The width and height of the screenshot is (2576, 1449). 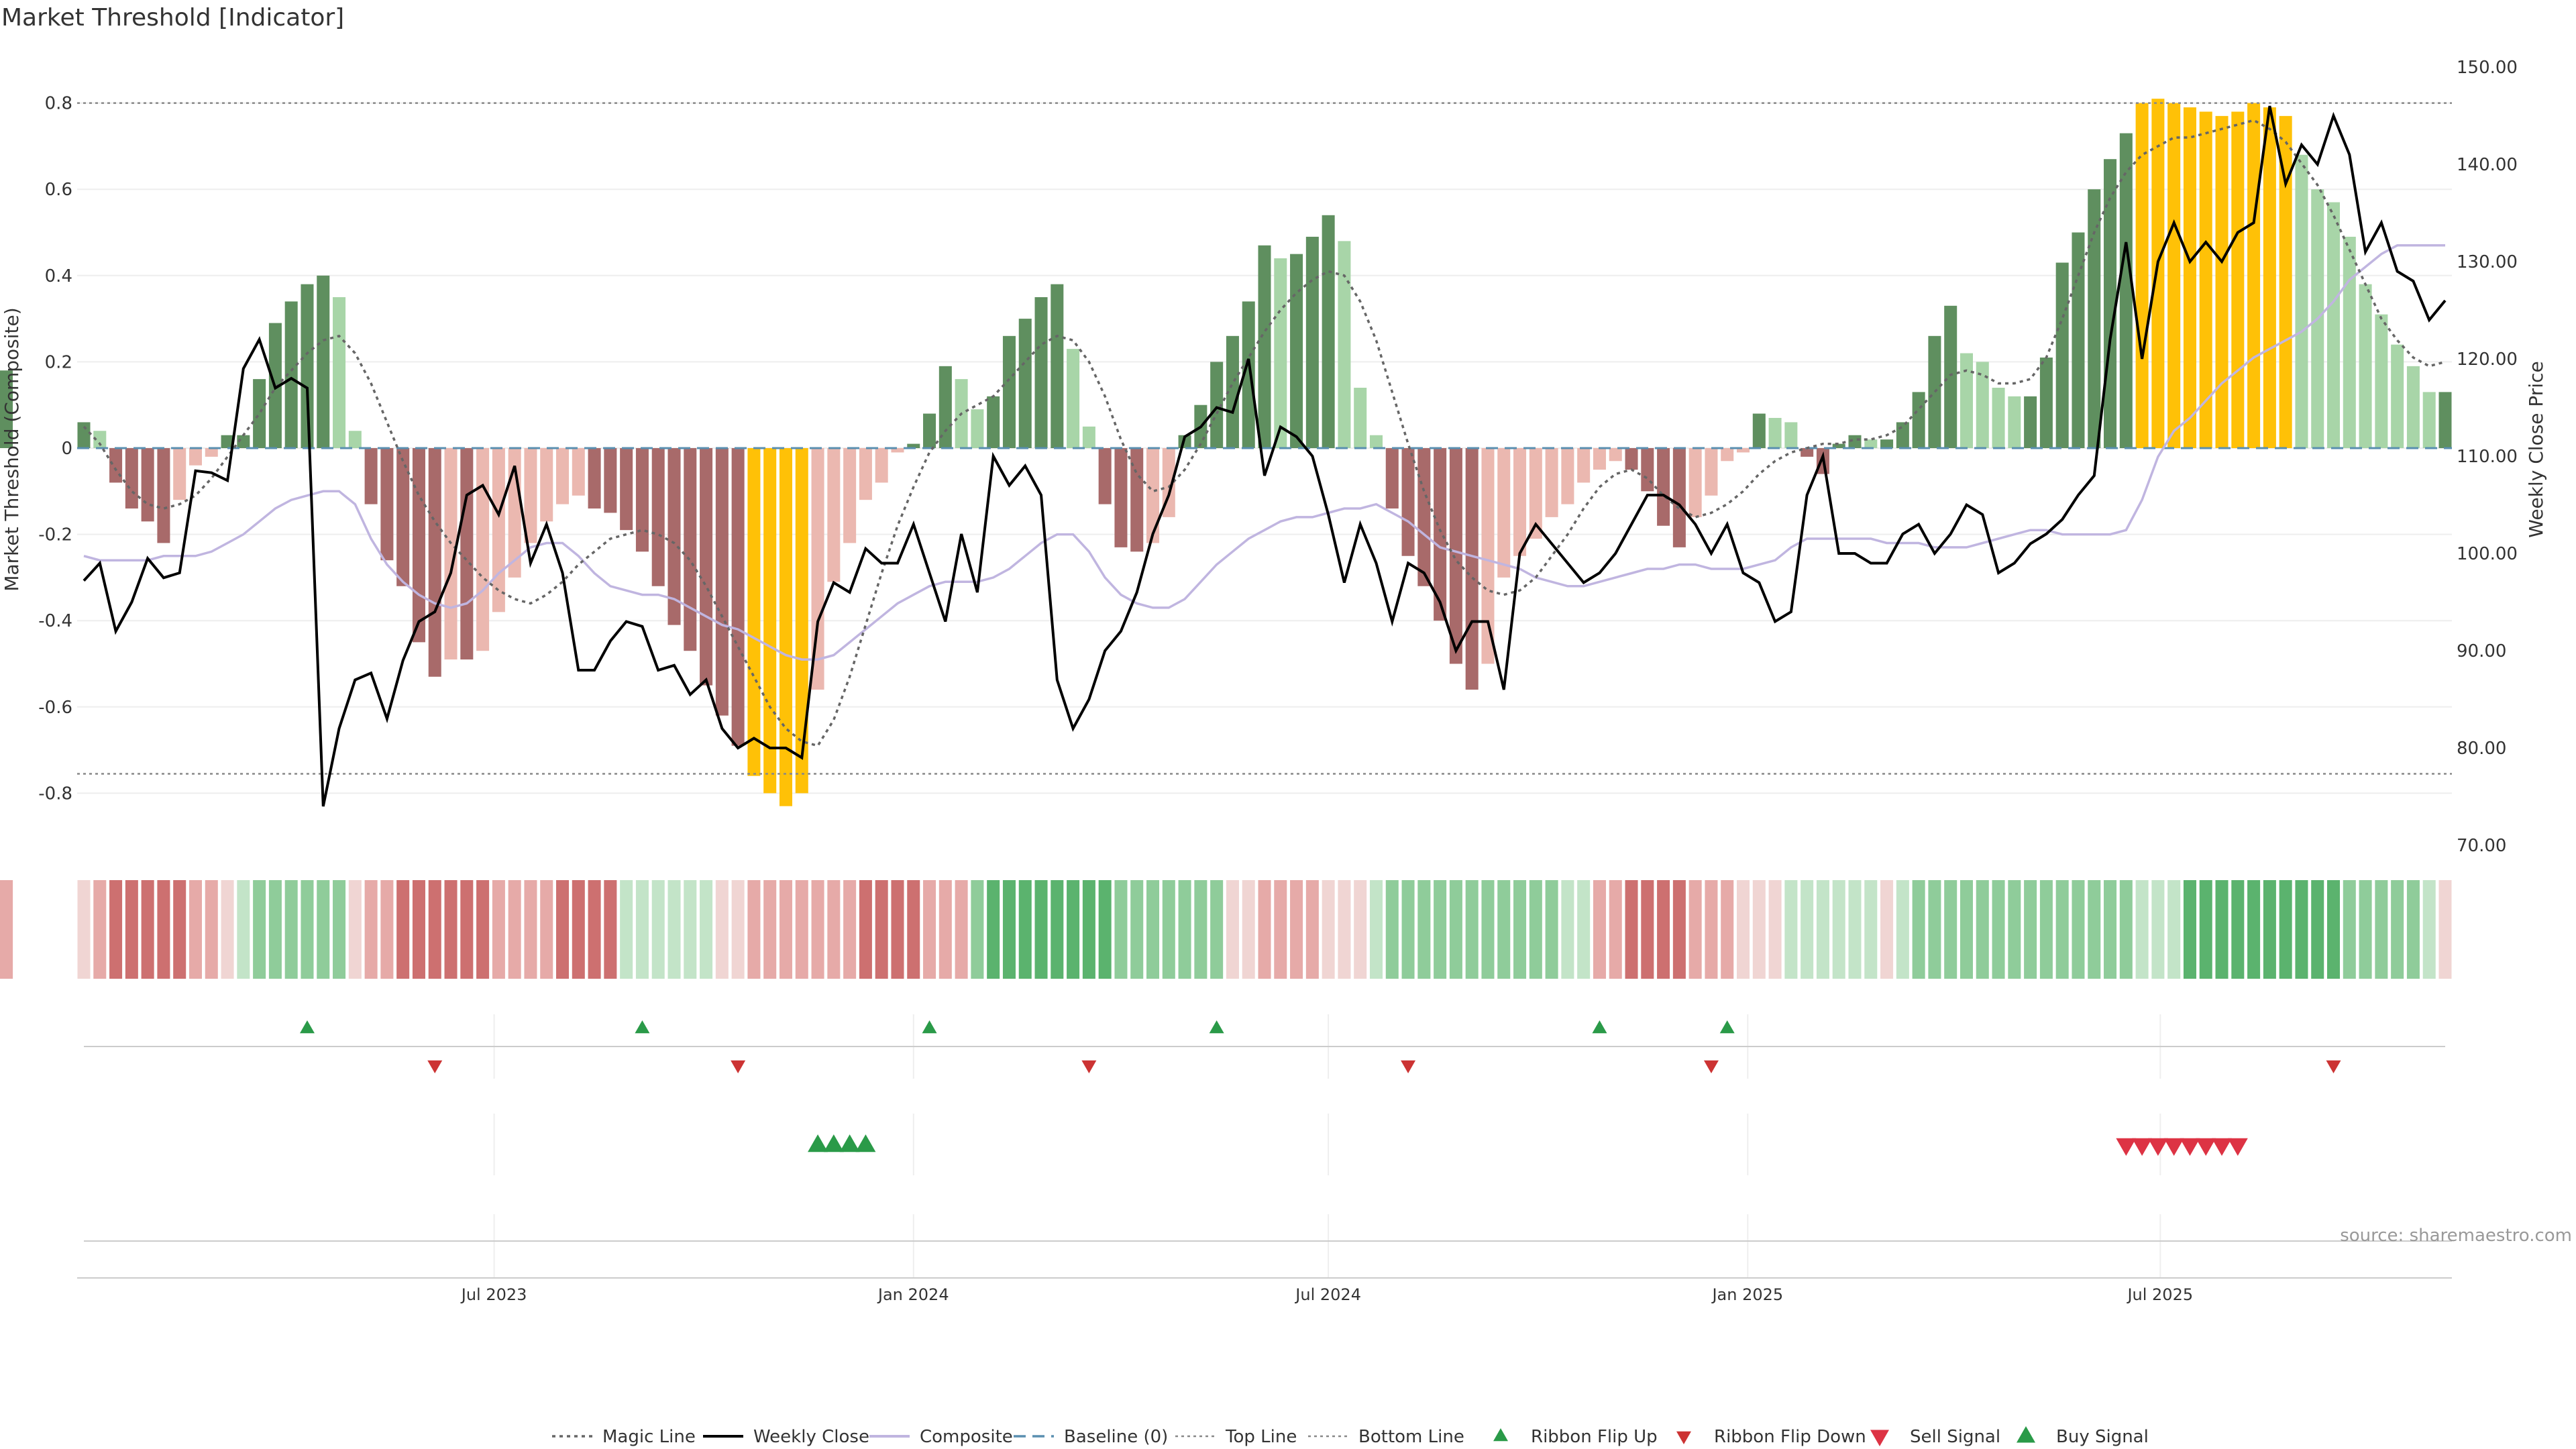 I want to click on y-tick-label-right: 120.00, so click(x=2487, y=360).